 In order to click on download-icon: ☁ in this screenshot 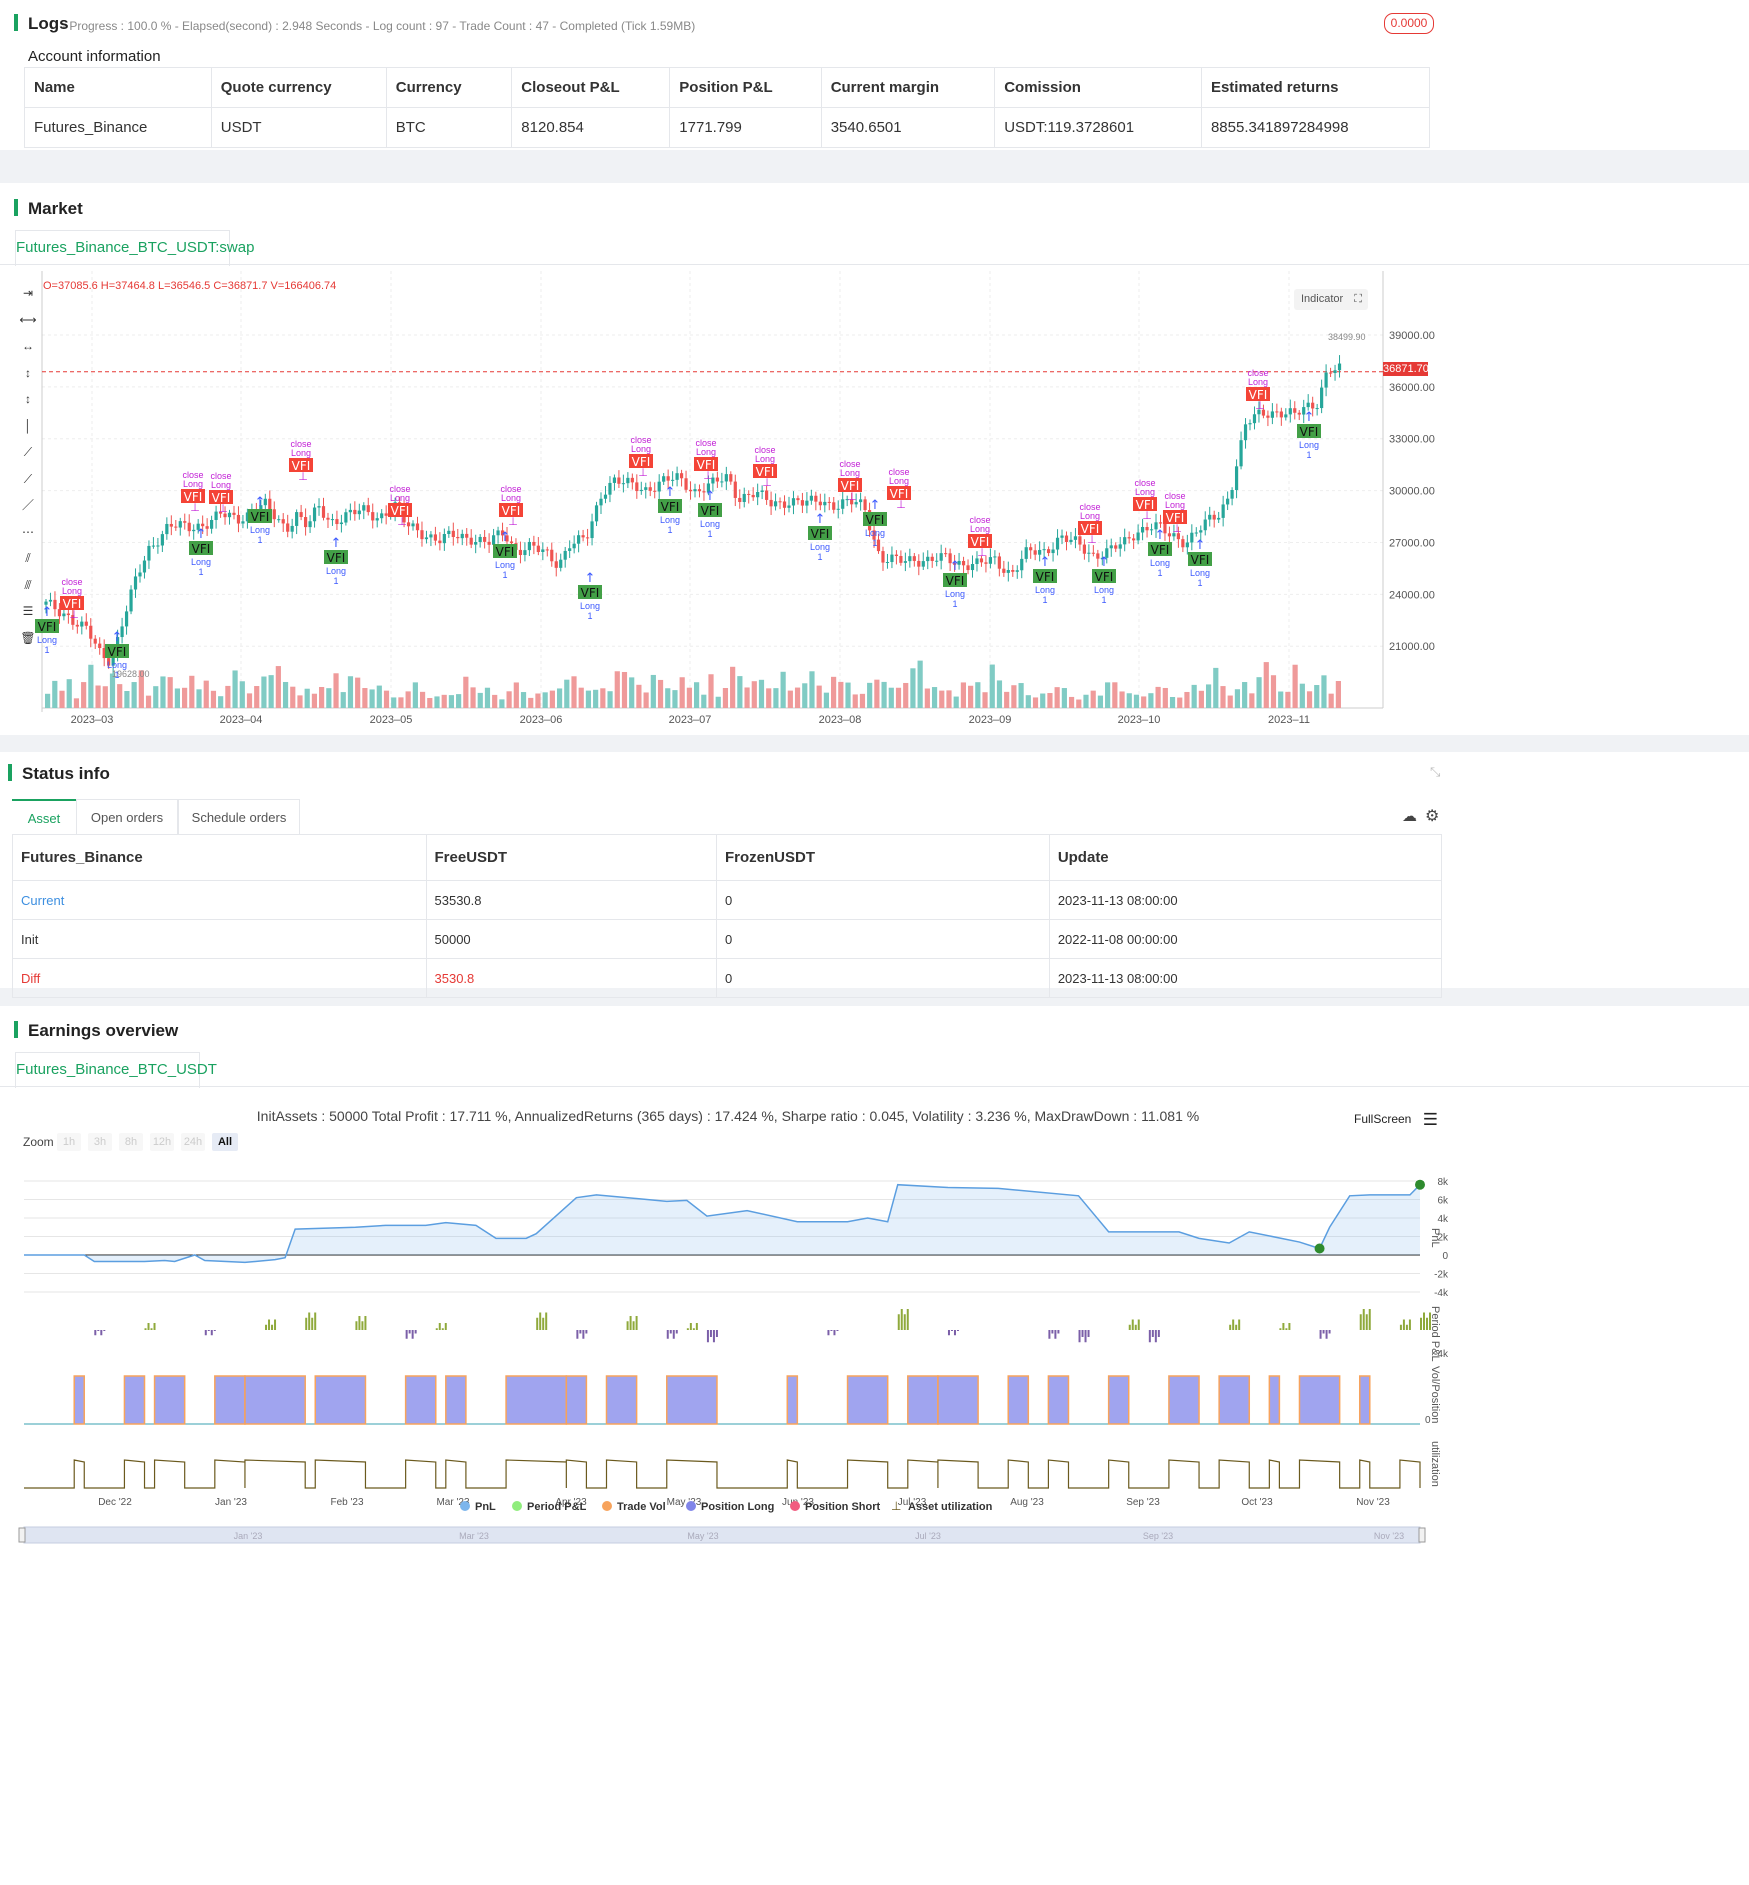, I will do `click(1409, 816)`.